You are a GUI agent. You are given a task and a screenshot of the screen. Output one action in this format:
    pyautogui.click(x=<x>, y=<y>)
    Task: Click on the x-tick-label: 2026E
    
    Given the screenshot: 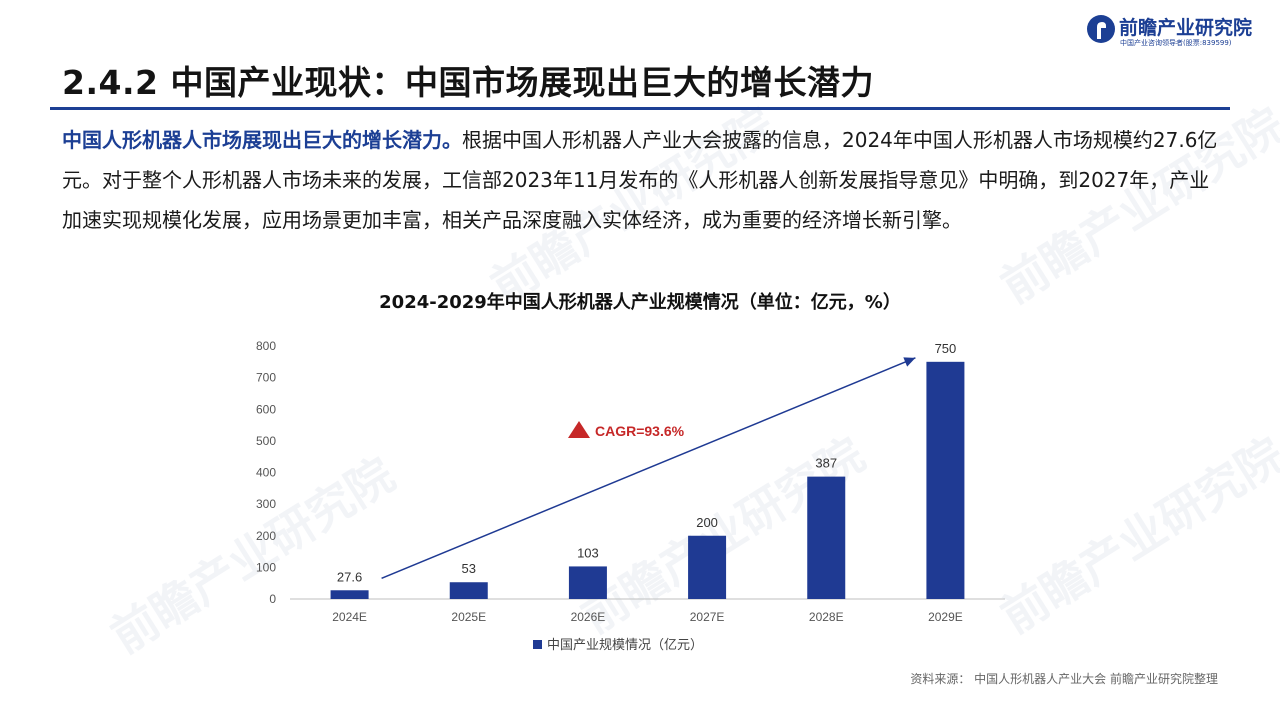 What is the action you would take?
    pyautogui.click(x=588, y=617)
    